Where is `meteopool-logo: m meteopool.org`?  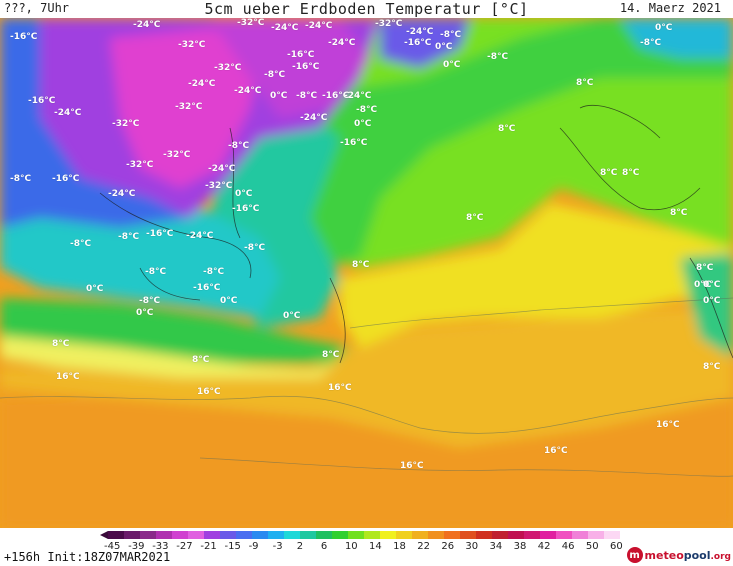 meteopool-logo: m meteopool.org is located at coordinates (678, 555).